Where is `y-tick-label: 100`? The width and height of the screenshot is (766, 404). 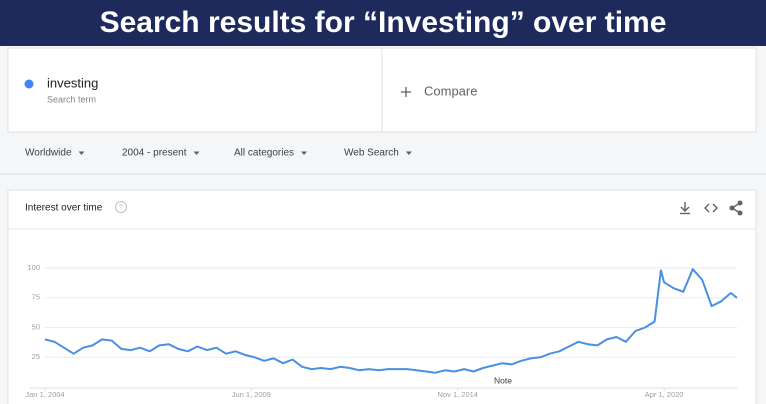 y-tick-label: 100 is located at coordinates (33, 267).